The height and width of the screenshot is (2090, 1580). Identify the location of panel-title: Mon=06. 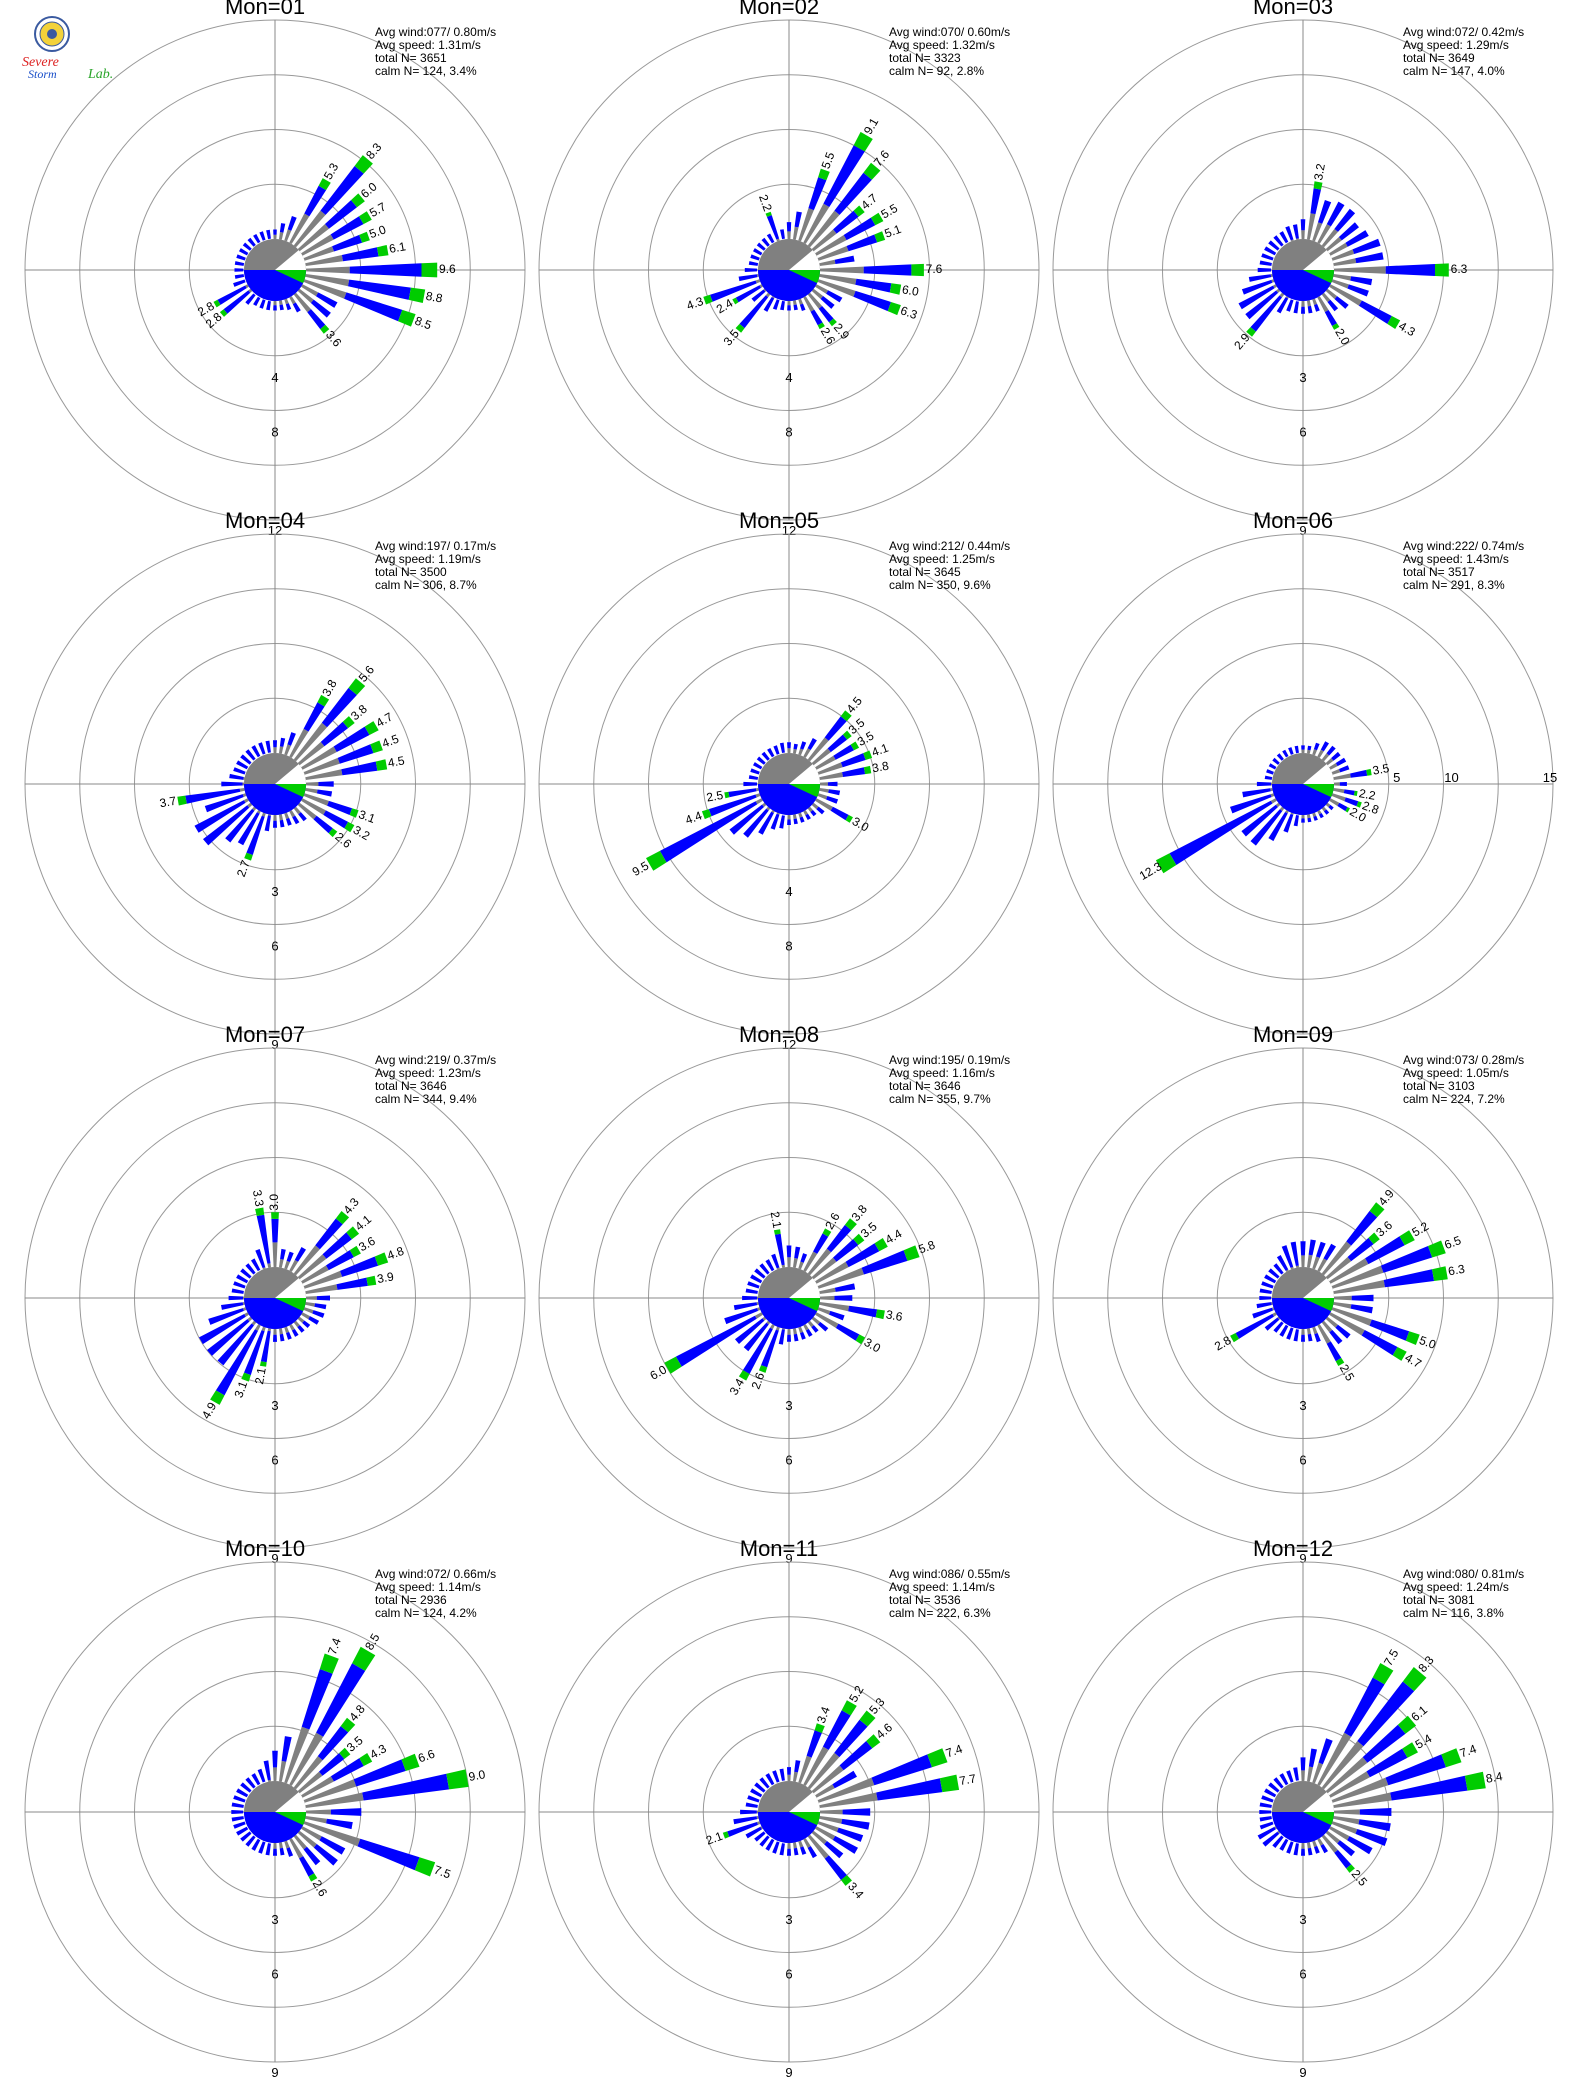
(1293, 520).